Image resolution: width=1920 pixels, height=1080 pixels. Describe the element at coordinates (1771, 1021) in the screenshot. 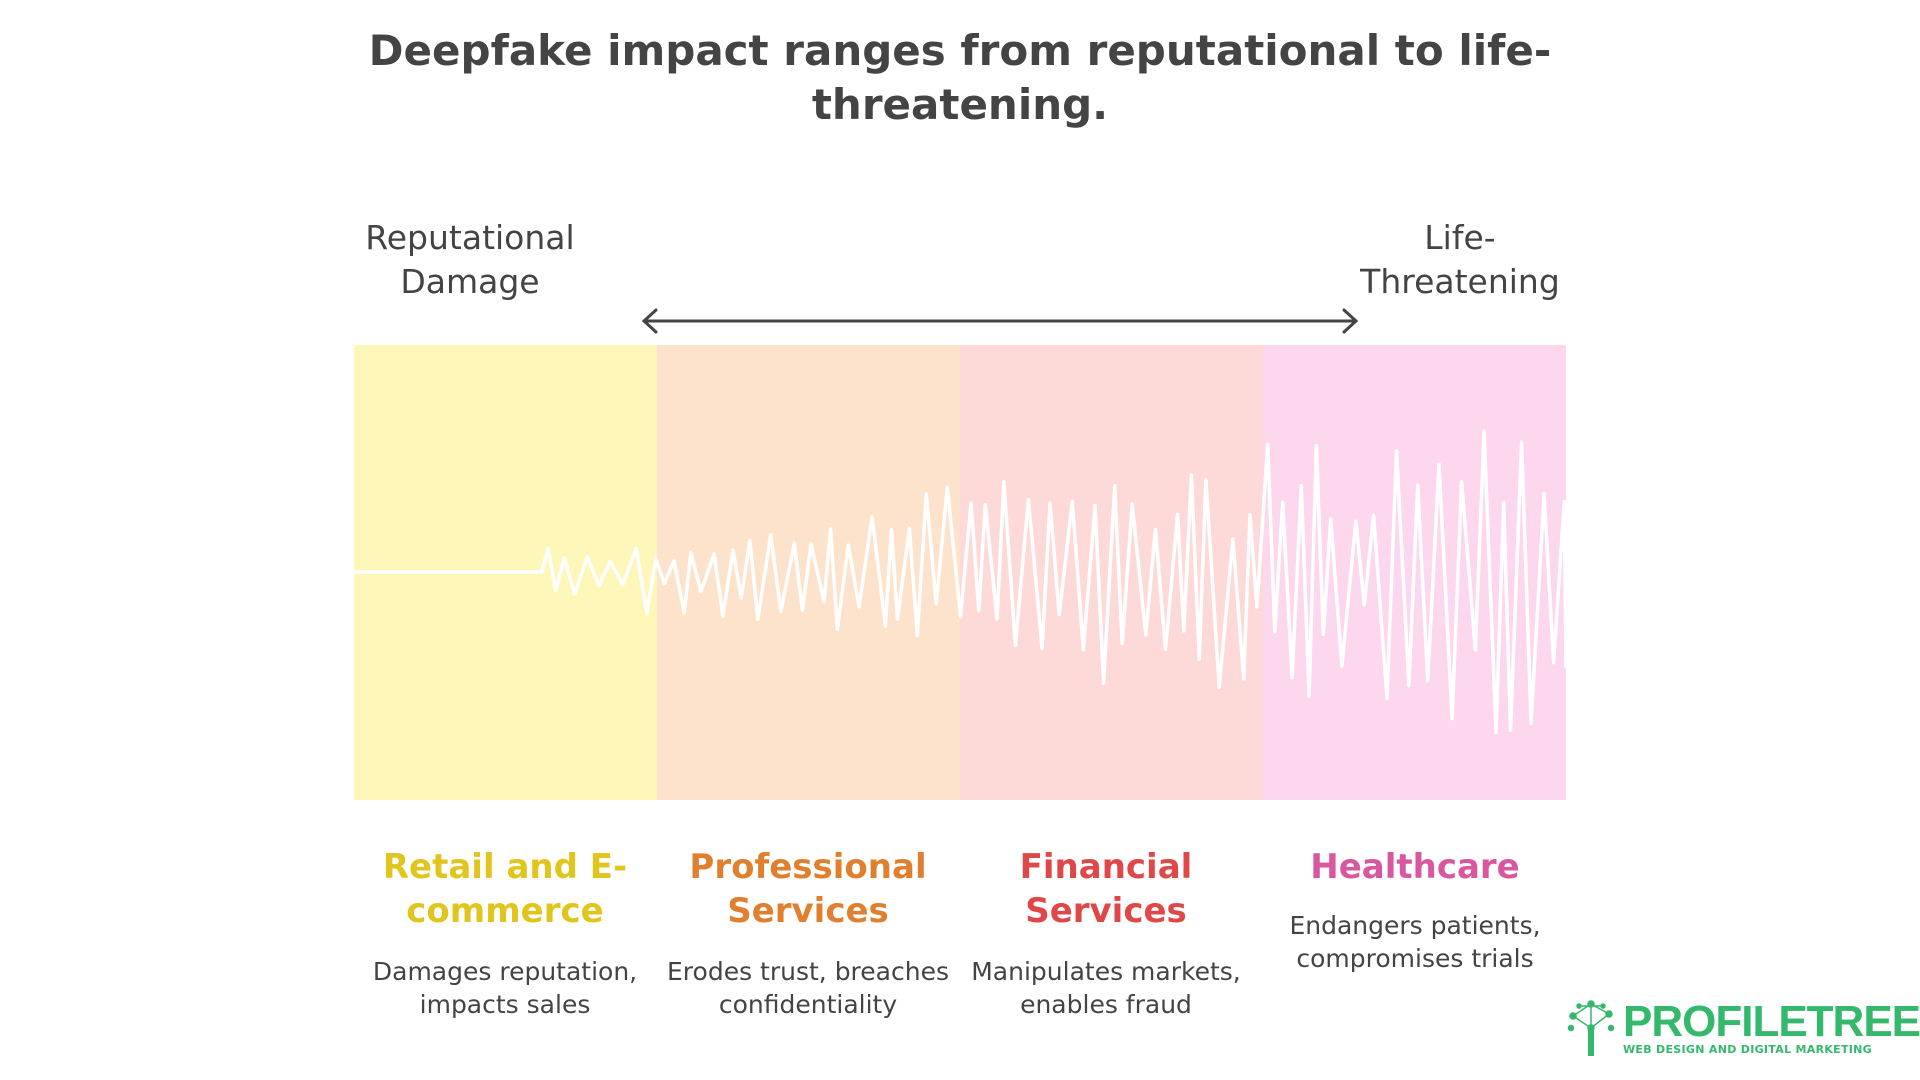

I see `logo-name: PROFILETREE` at that location.